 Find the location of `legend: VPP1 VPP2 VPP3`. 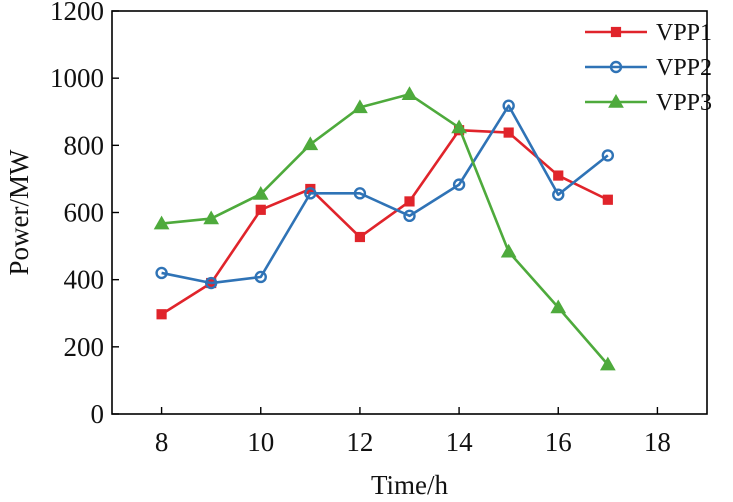

legend: VPP1 VPP2 VPP3 is located at coordinates (648, 68).